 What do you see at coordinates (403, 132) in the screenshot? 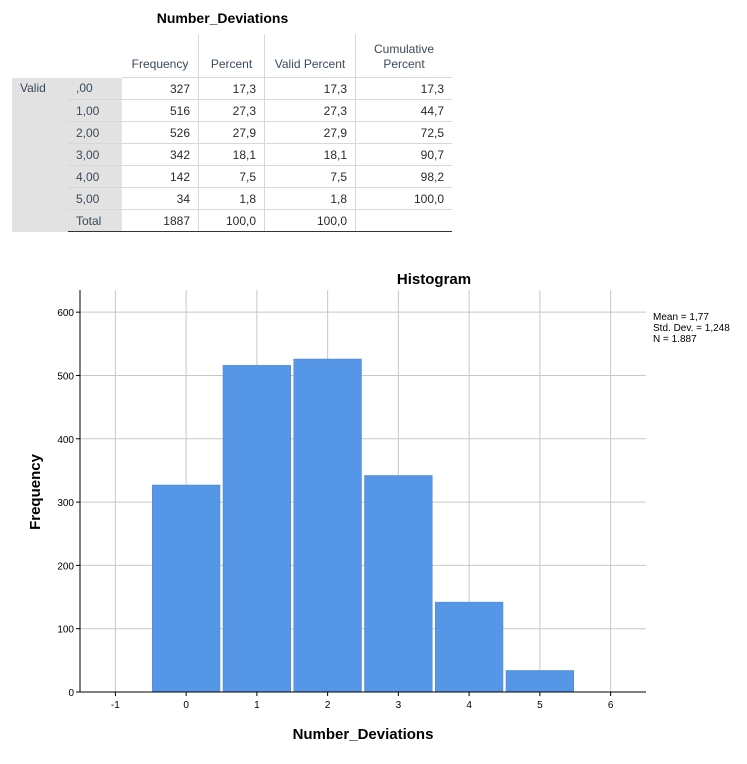
I see `cell-cumulative-percent: 72,5` at bounding box center [403, 132].